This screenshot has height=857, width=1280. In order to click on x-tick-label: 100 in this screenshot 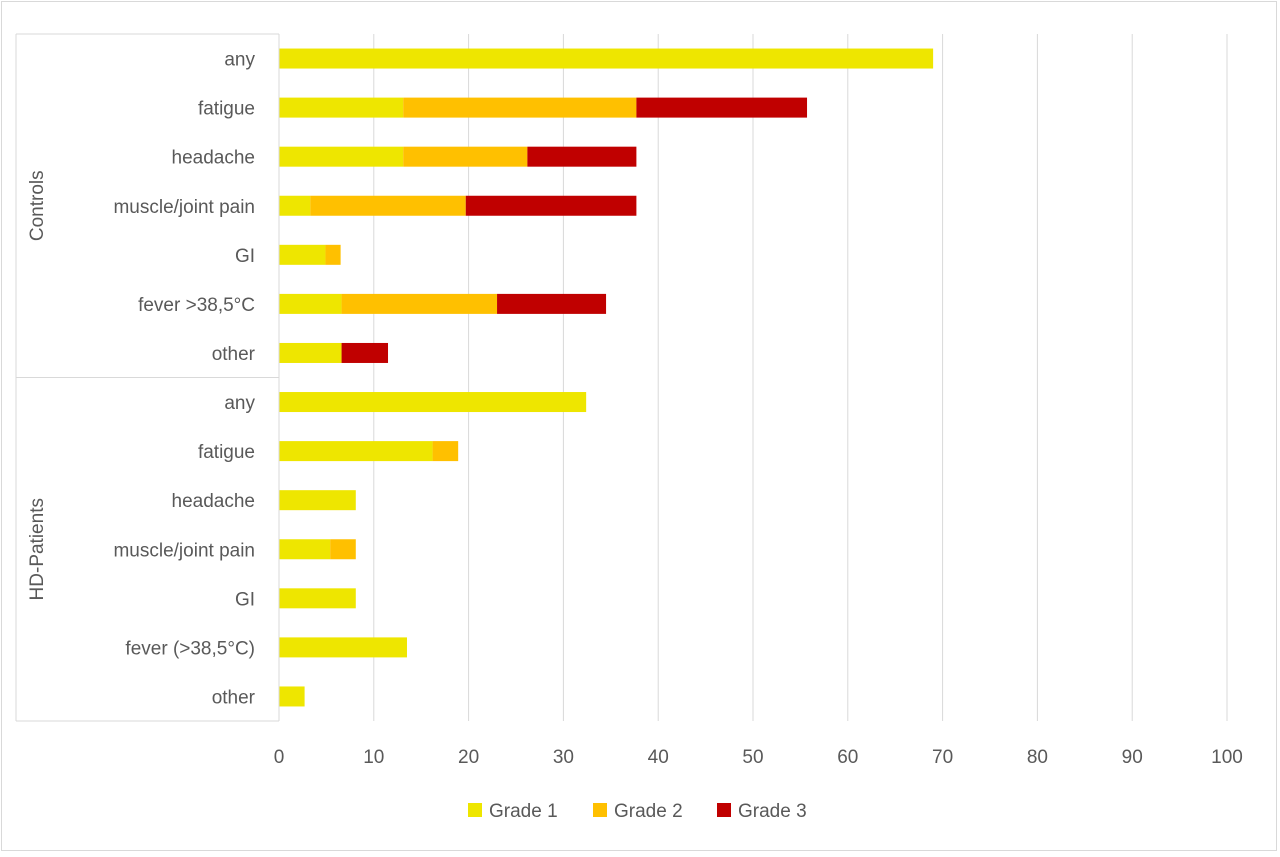, I will do `click(1227, 757)`.